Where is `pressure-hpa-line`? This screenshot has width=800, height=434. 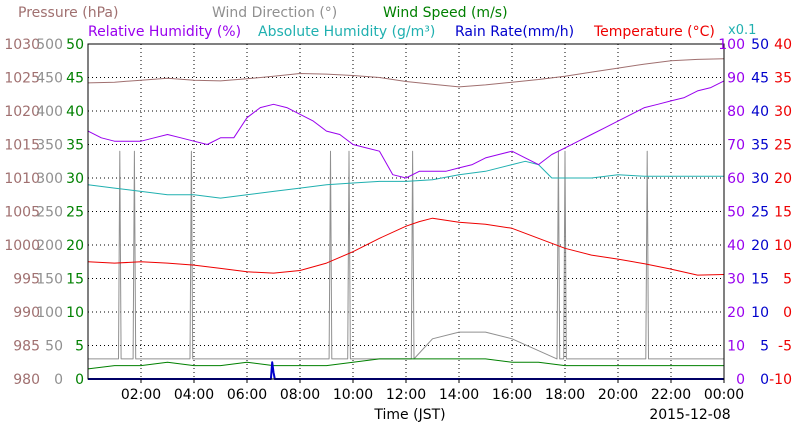 pressure-hpa-line is located at coordinates (406, 73).